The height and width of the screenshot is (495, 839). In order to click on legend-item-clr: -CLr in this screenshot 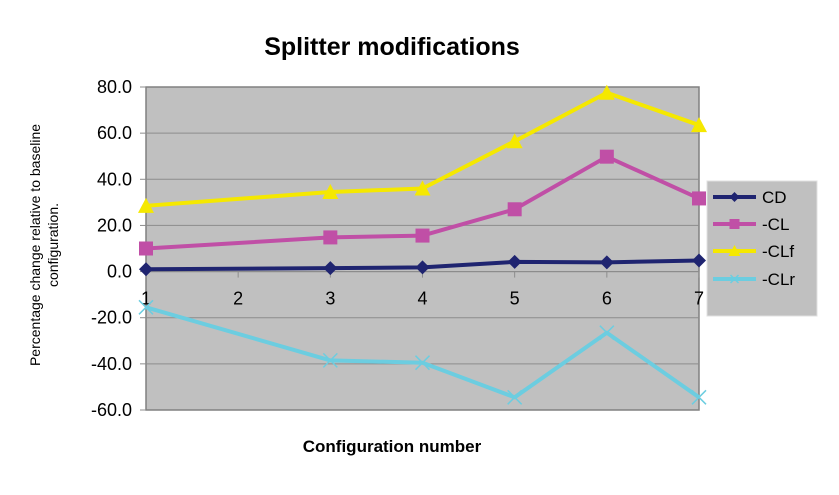, I will do `click(754, 279)`.